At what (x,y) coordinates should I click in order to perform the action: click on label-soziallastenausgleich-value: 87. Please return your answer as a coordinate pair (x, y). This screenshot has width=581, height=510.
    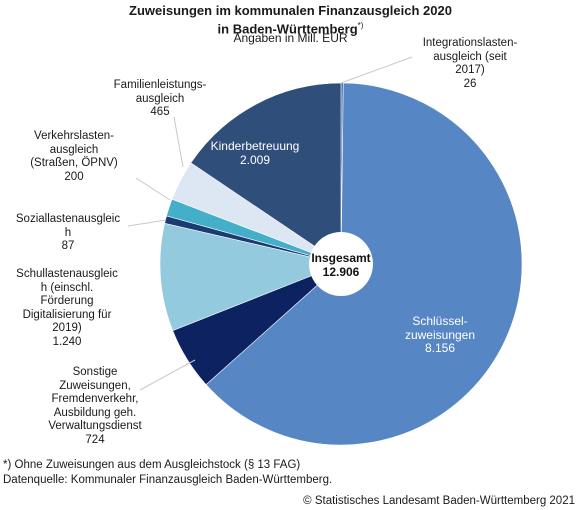
    Looking at the image, I should click on (68, 246).